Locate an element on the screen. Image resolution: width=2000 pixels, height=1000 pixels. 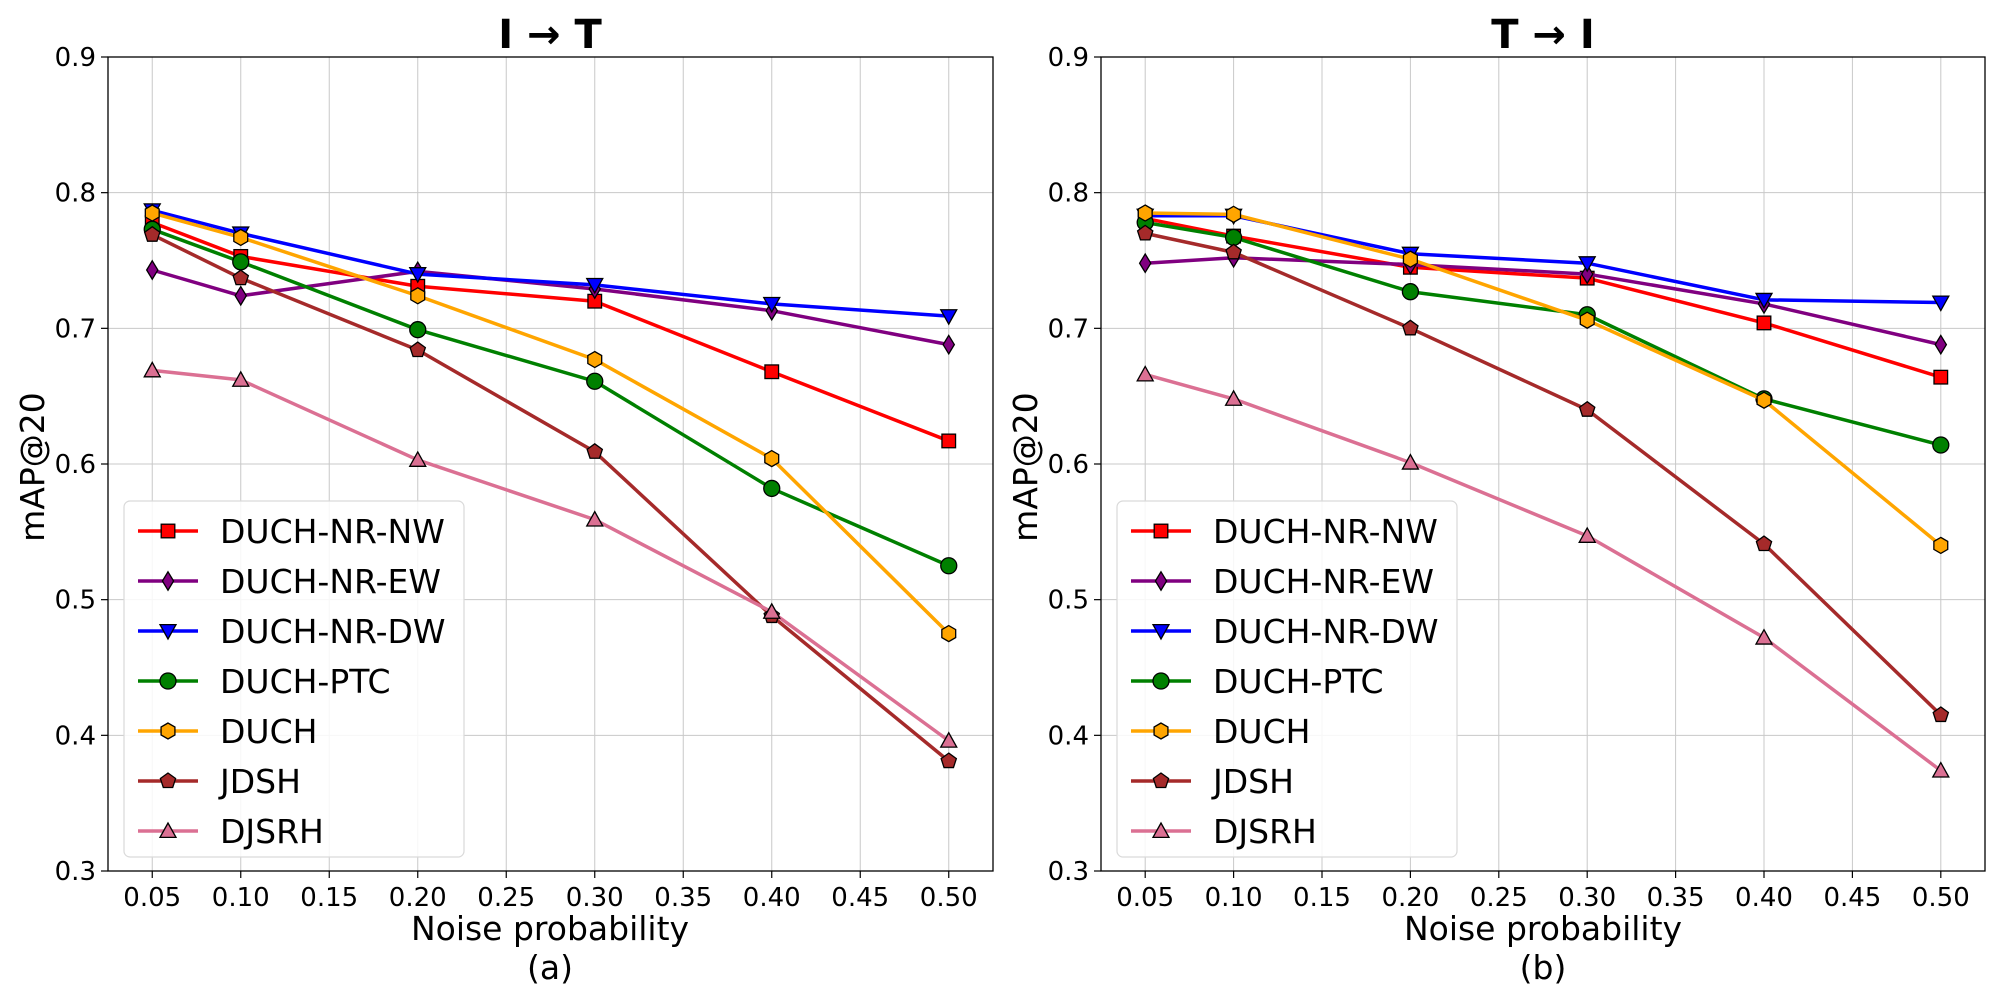
legend-item-duch: DUCH is located at coordinates (1220, 731).